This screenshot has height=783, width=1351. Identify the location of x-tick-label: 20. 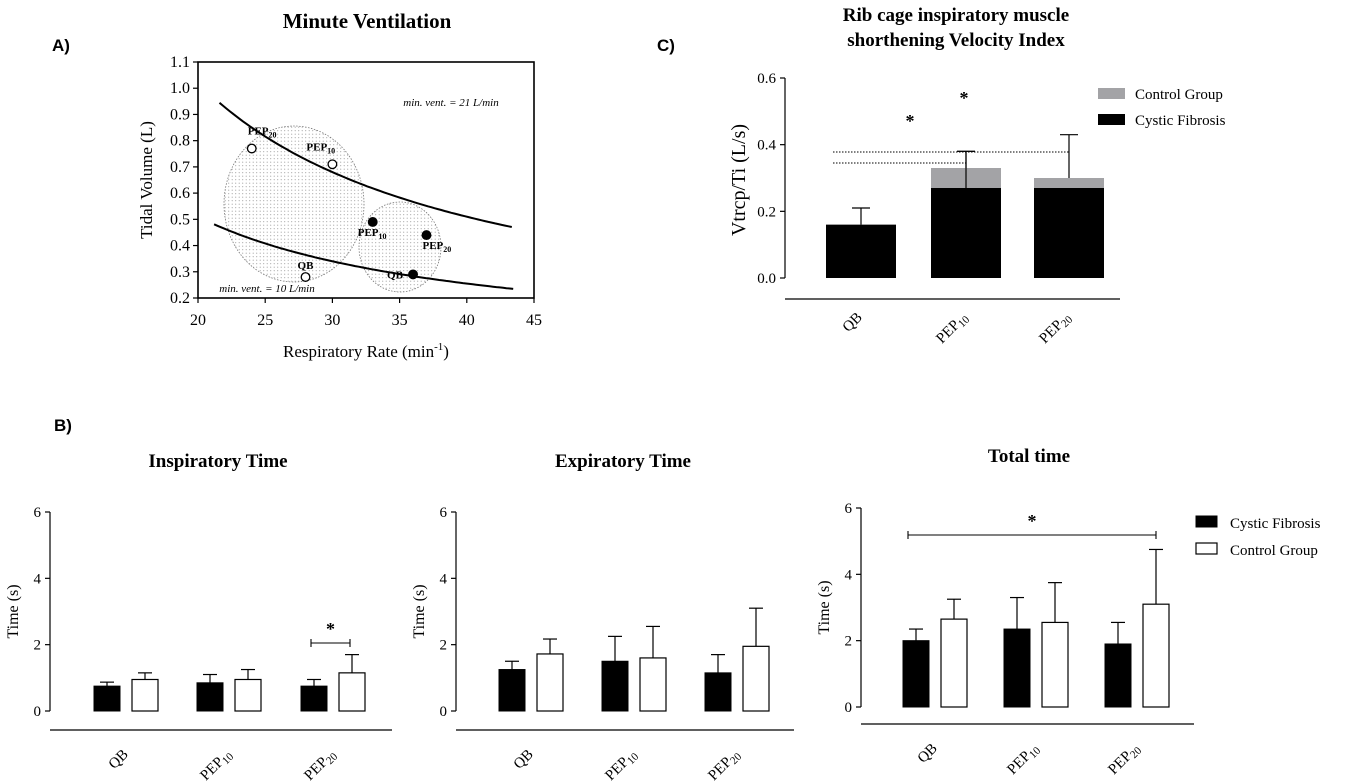
(198, 320).